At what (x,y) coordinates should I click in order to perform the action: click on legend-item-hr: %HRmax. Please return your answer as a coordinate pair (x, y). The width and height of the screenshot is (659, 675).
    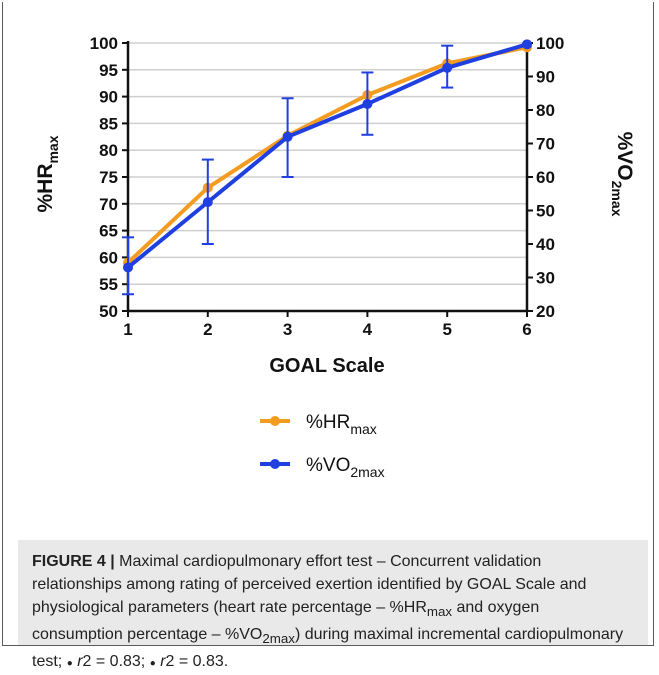
    Looking at the image, I should click on (318, 424).